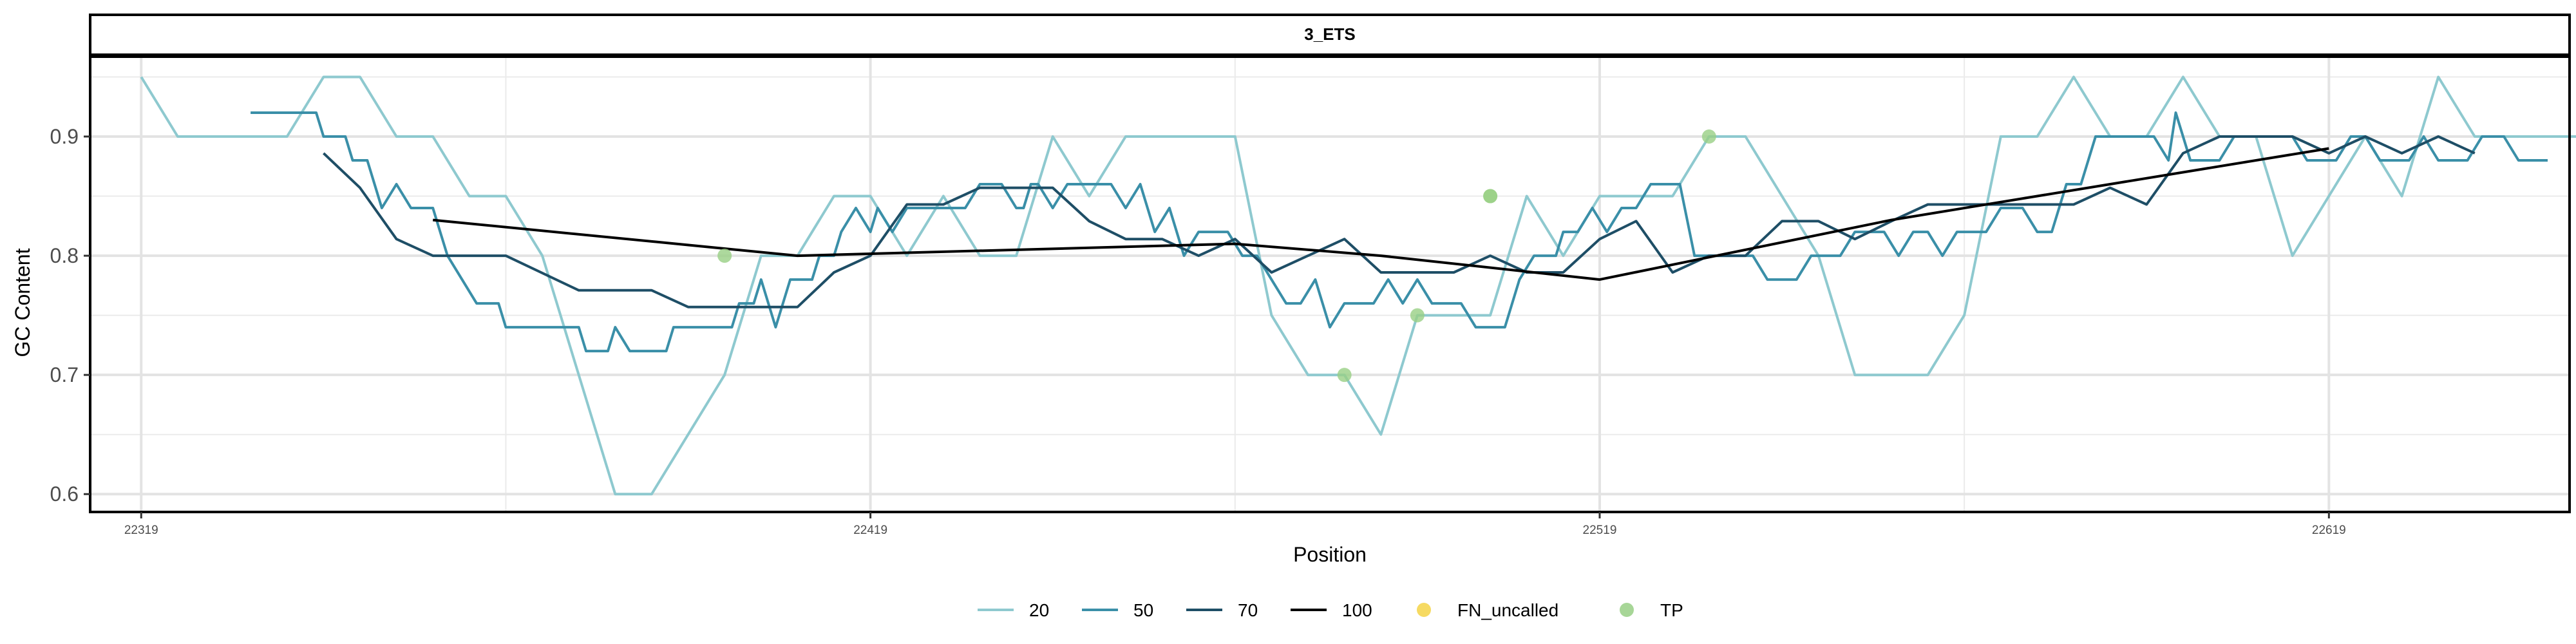  I want to click on x-tick-label: 22419, so click(870, 530).